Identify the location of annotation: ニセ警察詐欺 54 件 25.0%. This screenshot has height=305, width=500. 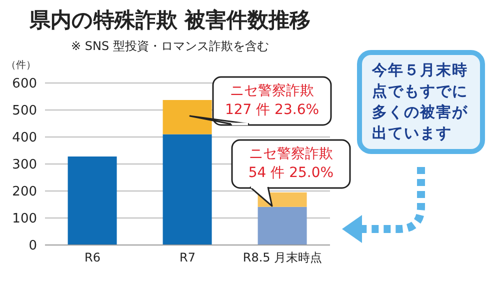
(291, 164).